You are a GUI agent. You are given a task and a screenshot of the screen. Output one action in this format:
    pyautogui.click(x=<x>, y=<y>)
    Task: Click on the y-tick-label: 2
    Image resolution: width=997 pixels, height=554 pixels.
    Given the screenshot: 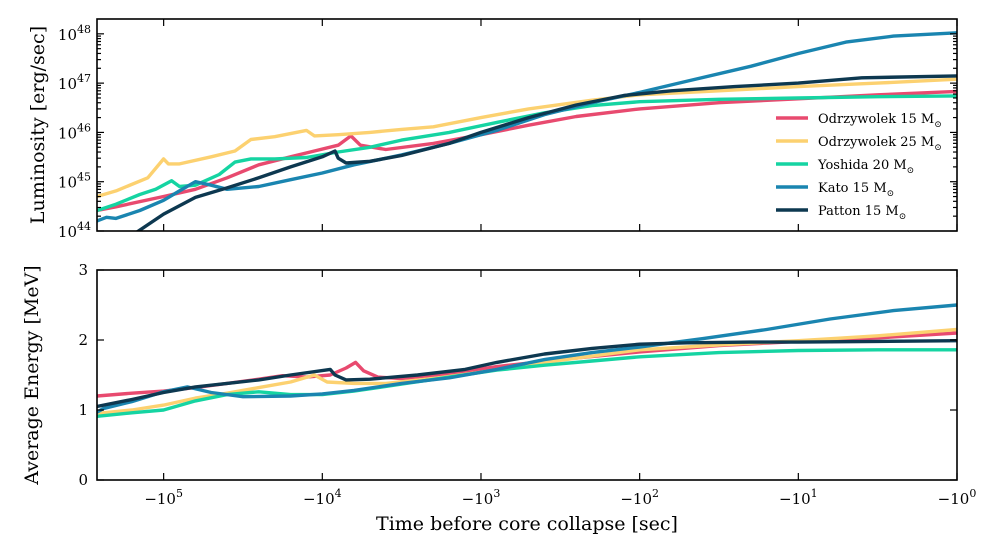 What is the action you would take?
    pyautogui.click(x=83, y=340)
    